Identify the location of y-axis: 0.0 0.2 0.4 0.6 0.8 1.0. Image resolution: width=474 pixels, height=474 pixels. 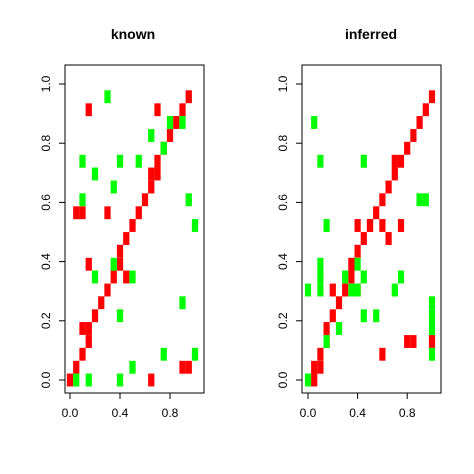
(289, 231).